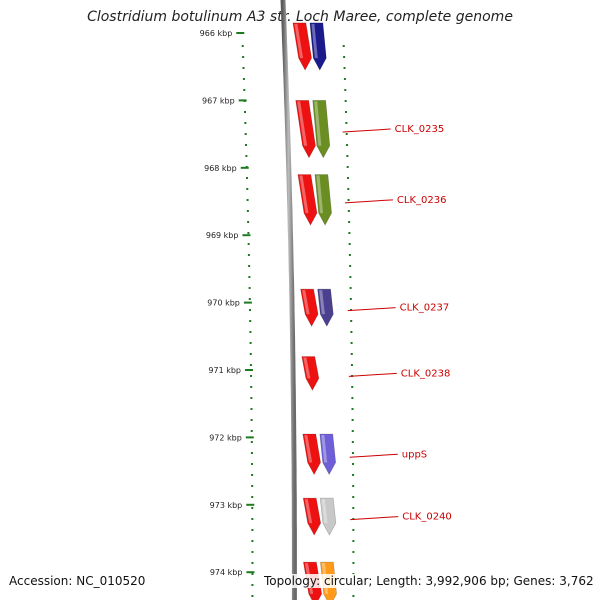 This screenshot has height=600, width=600. I want to click on ruler-tick-label: 966 kbp, so click(216, 33).